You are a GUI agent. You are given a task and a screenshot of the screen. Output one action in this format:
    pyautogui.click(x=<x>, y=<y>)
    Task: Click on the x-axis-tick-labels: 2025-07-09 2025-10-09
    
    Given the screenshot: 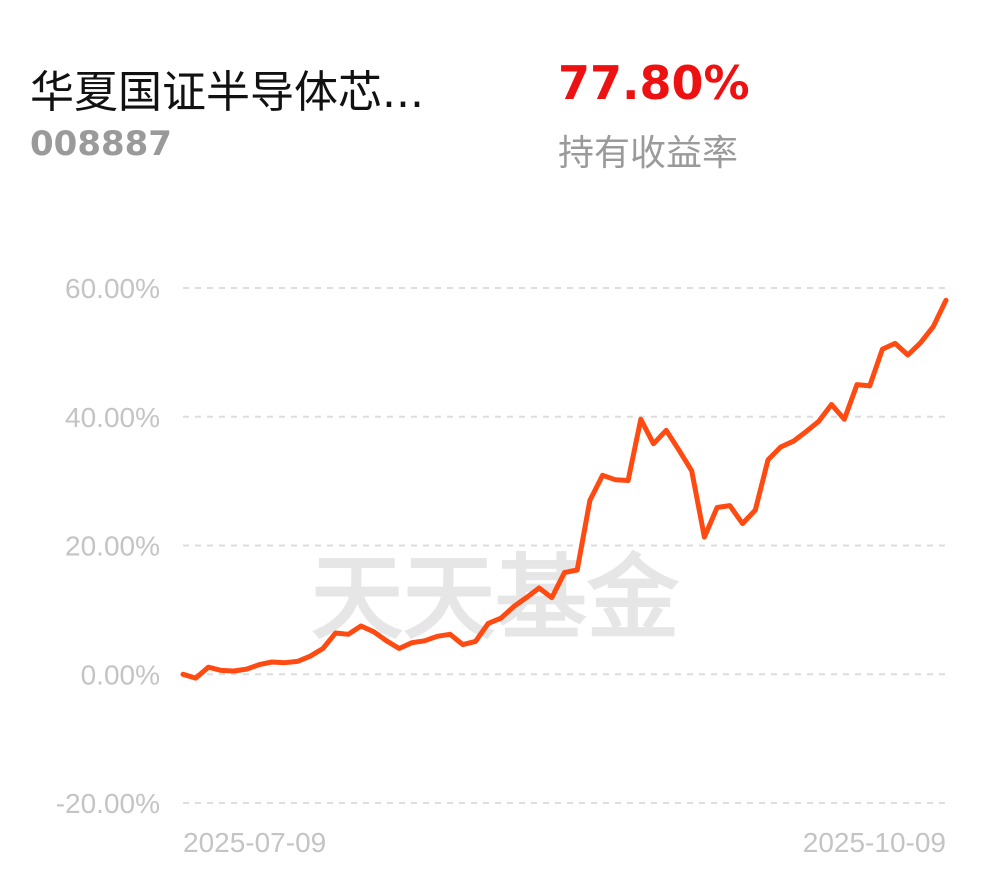 What is the action you would take?
    pyautogui.click(x=564, y=842)
    